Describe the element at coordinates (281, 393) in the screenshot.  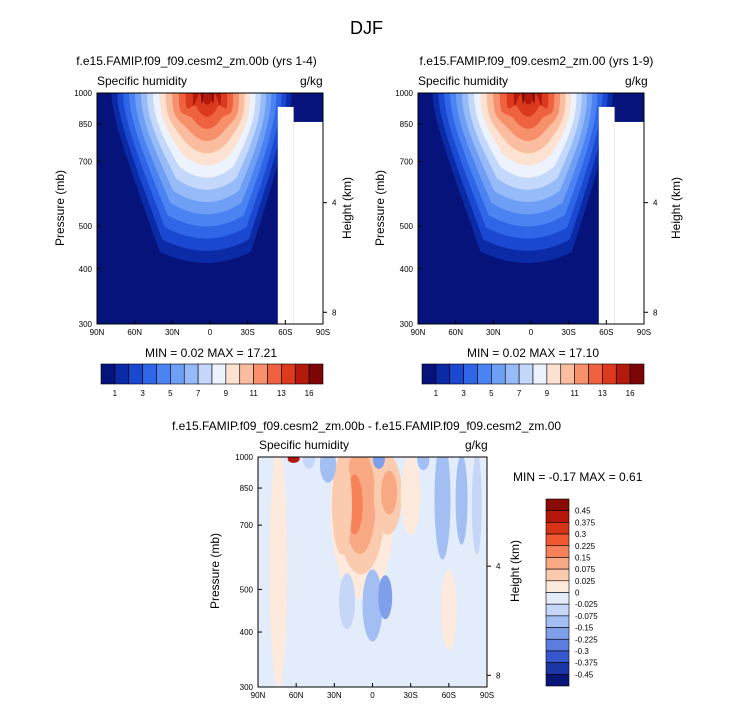
I see `colorbar-1-label: 13` at that location.